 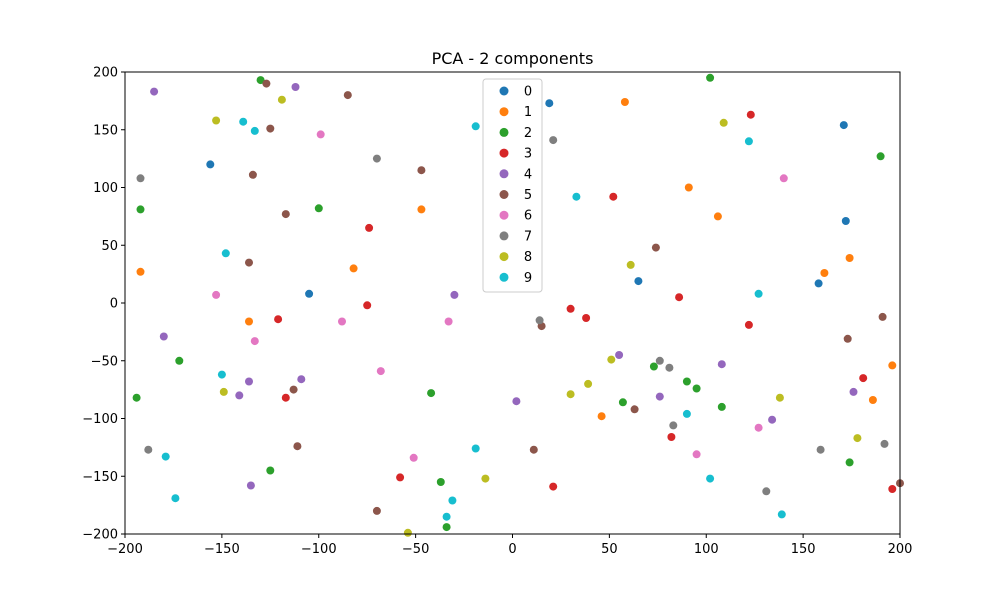 I want to click on y-tick-label: 50, so click(x=109, y=246).